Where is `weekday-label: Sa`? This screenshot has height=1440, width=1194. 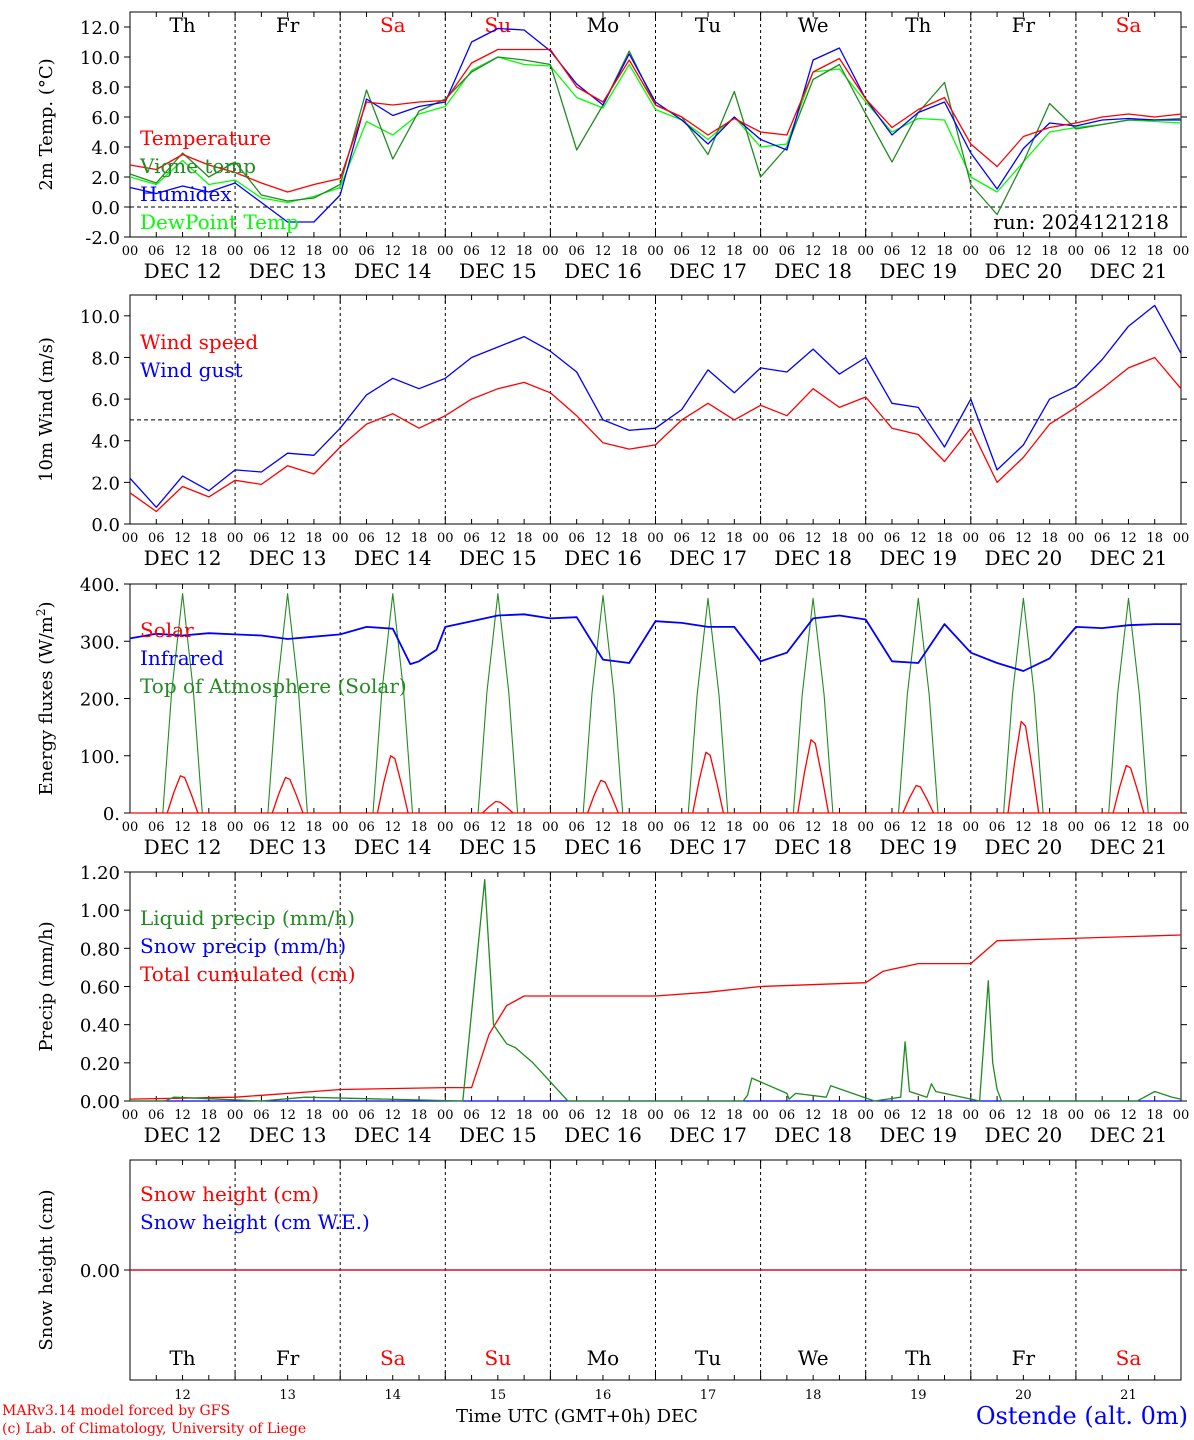 weekday-label: Sa is located at coordinates (1129, 25).